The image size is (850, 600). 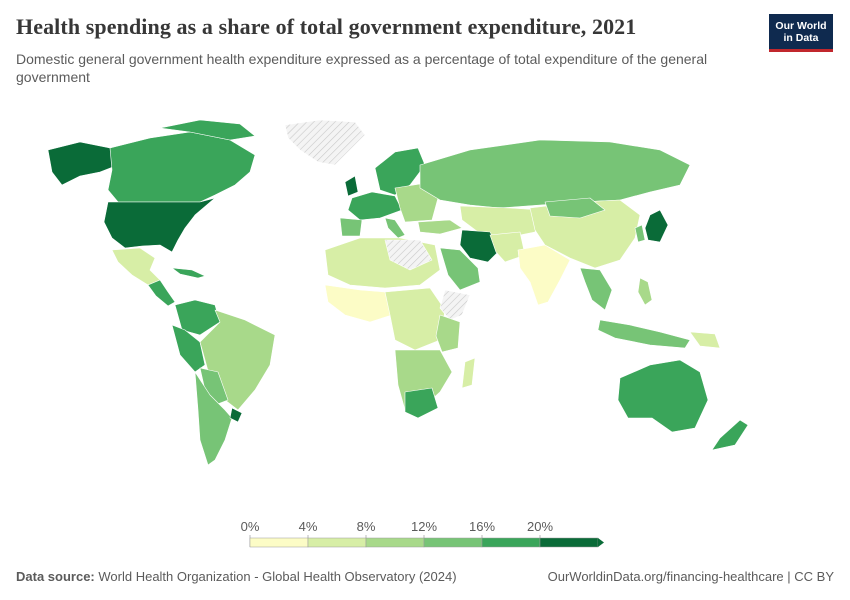 What do you see at coordinates (448, 333) in the screenshot?
I see `region-east-africa` at bounding box center [448, 333].